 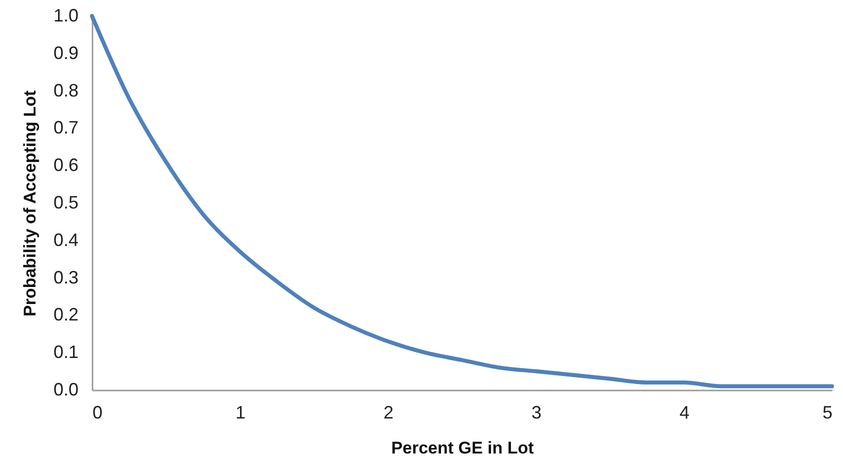 What do you see at coordinates (684, 412) in the screenshot?
I see `x-tick-label: 4` at bounding box center [684, 412].